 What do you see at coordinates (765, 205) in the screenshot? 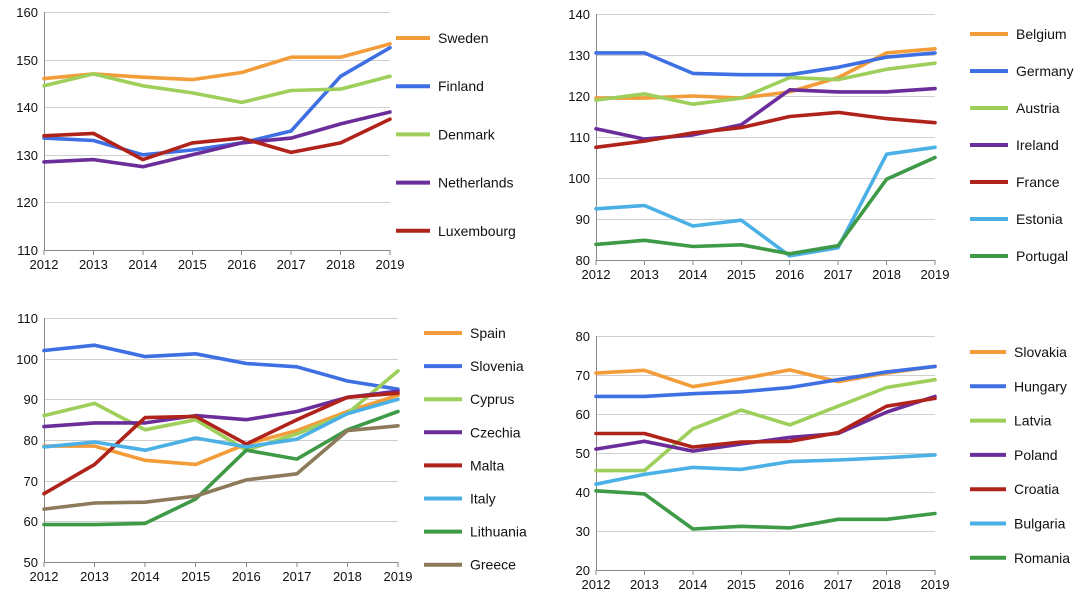
I see `series-line-portugal` at bounding box center [765, 205].